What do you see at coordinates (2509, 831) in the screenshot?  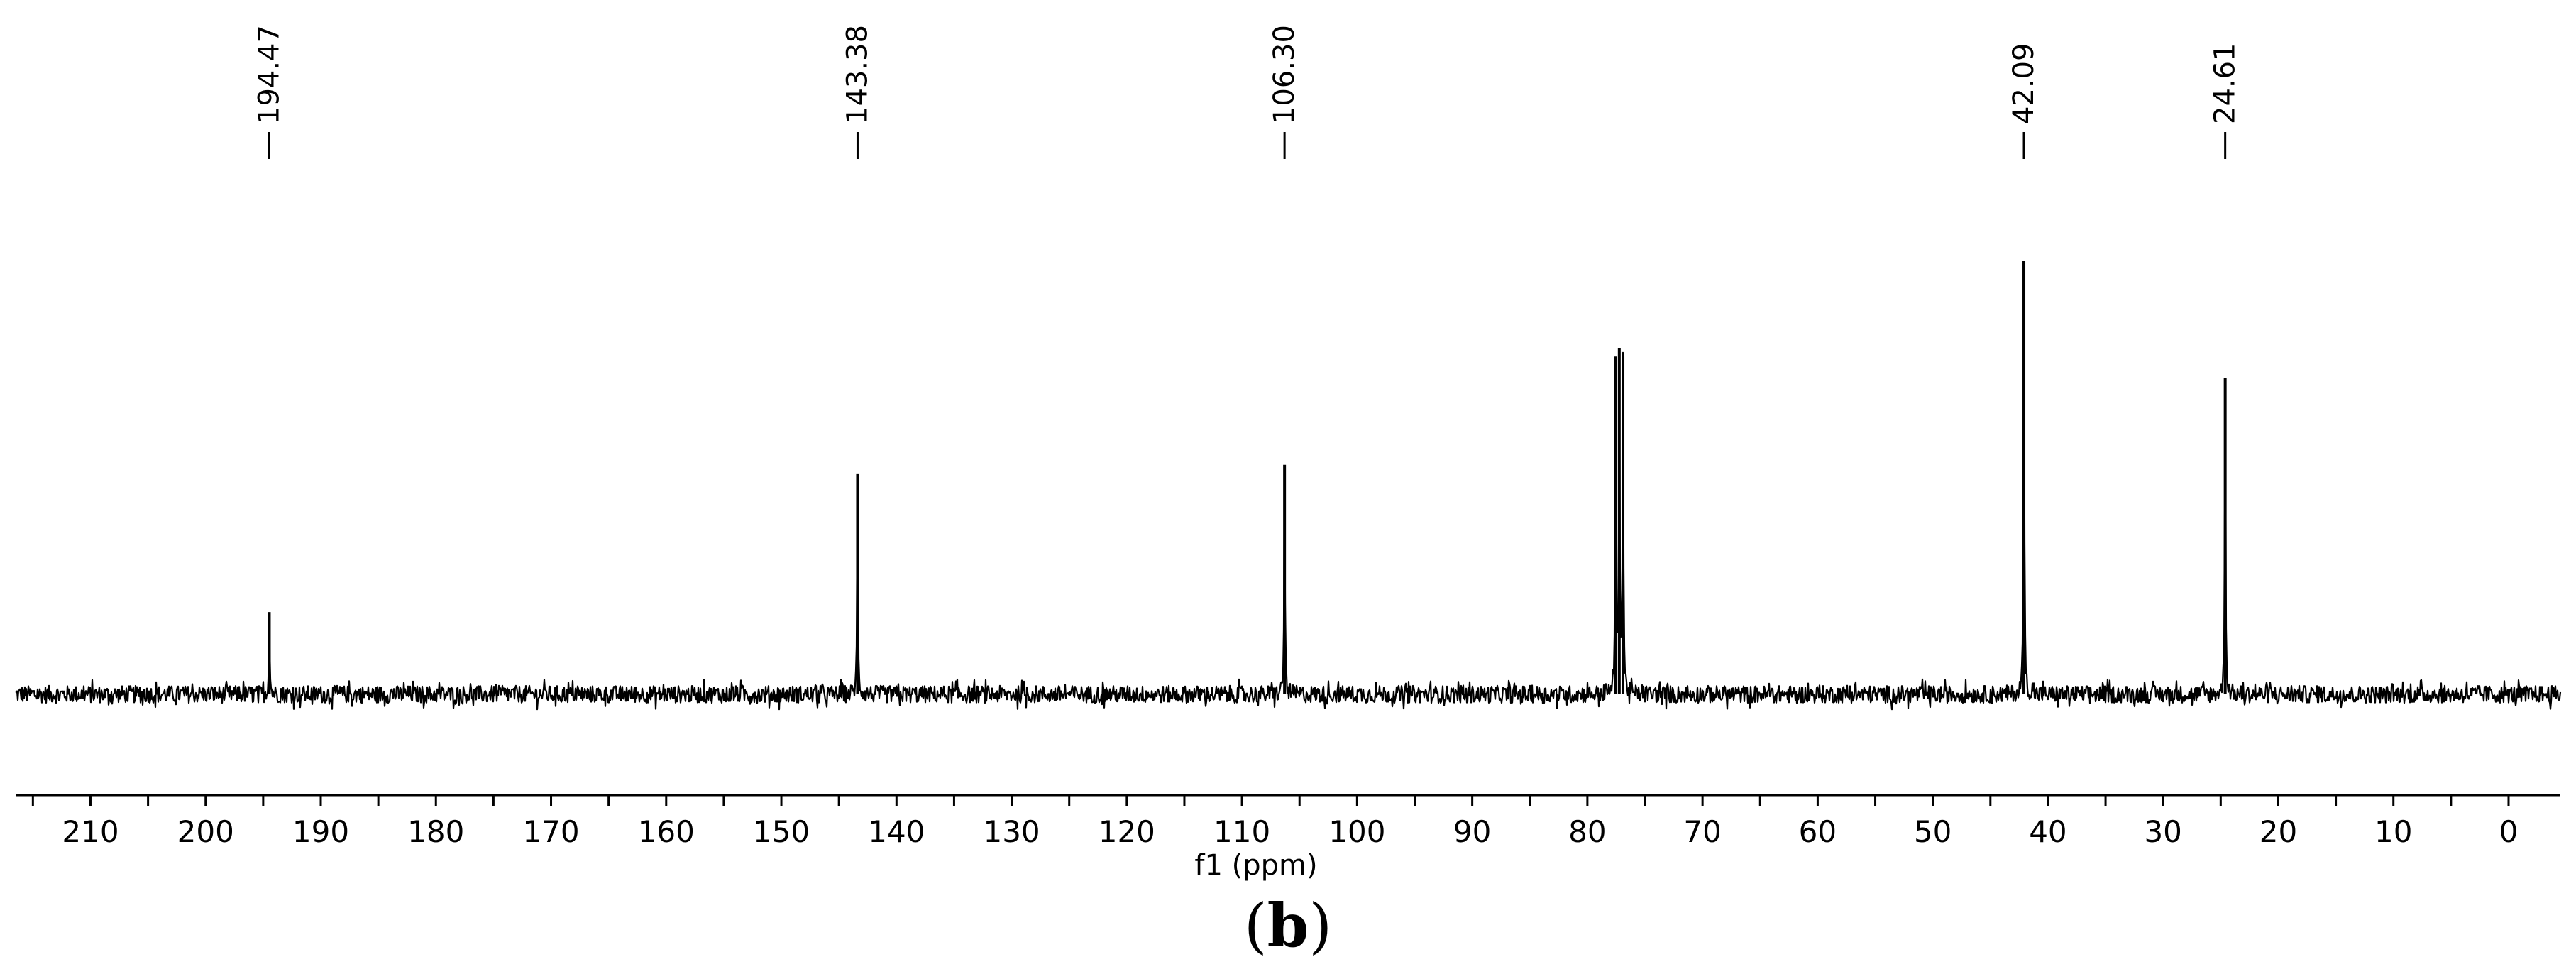 I see `x-tick-label: 0` at bounding box center [2509, 831].